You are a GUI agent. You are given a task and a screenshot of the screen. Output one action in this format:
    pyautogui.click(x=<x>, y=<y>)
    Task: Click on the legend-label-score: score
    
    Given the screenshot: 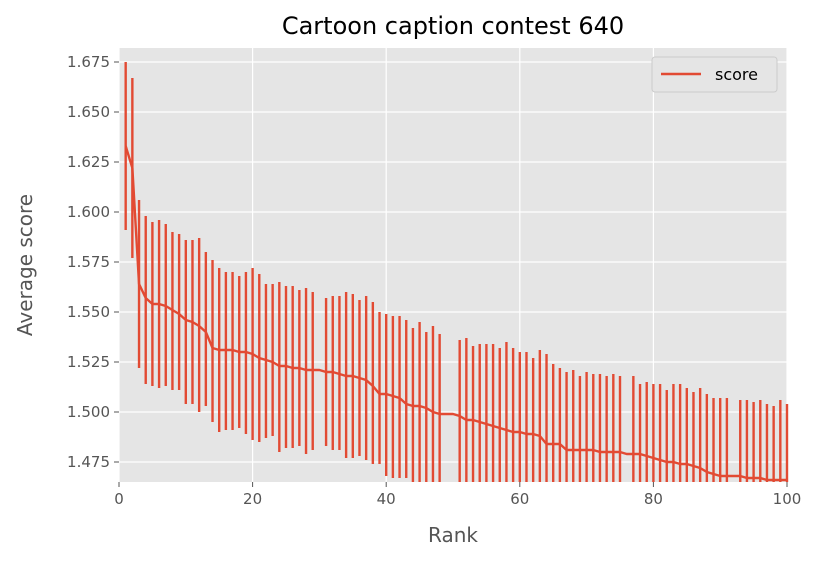 What is the action you would take?
    pyautogui.click(x=736, y=74)
    